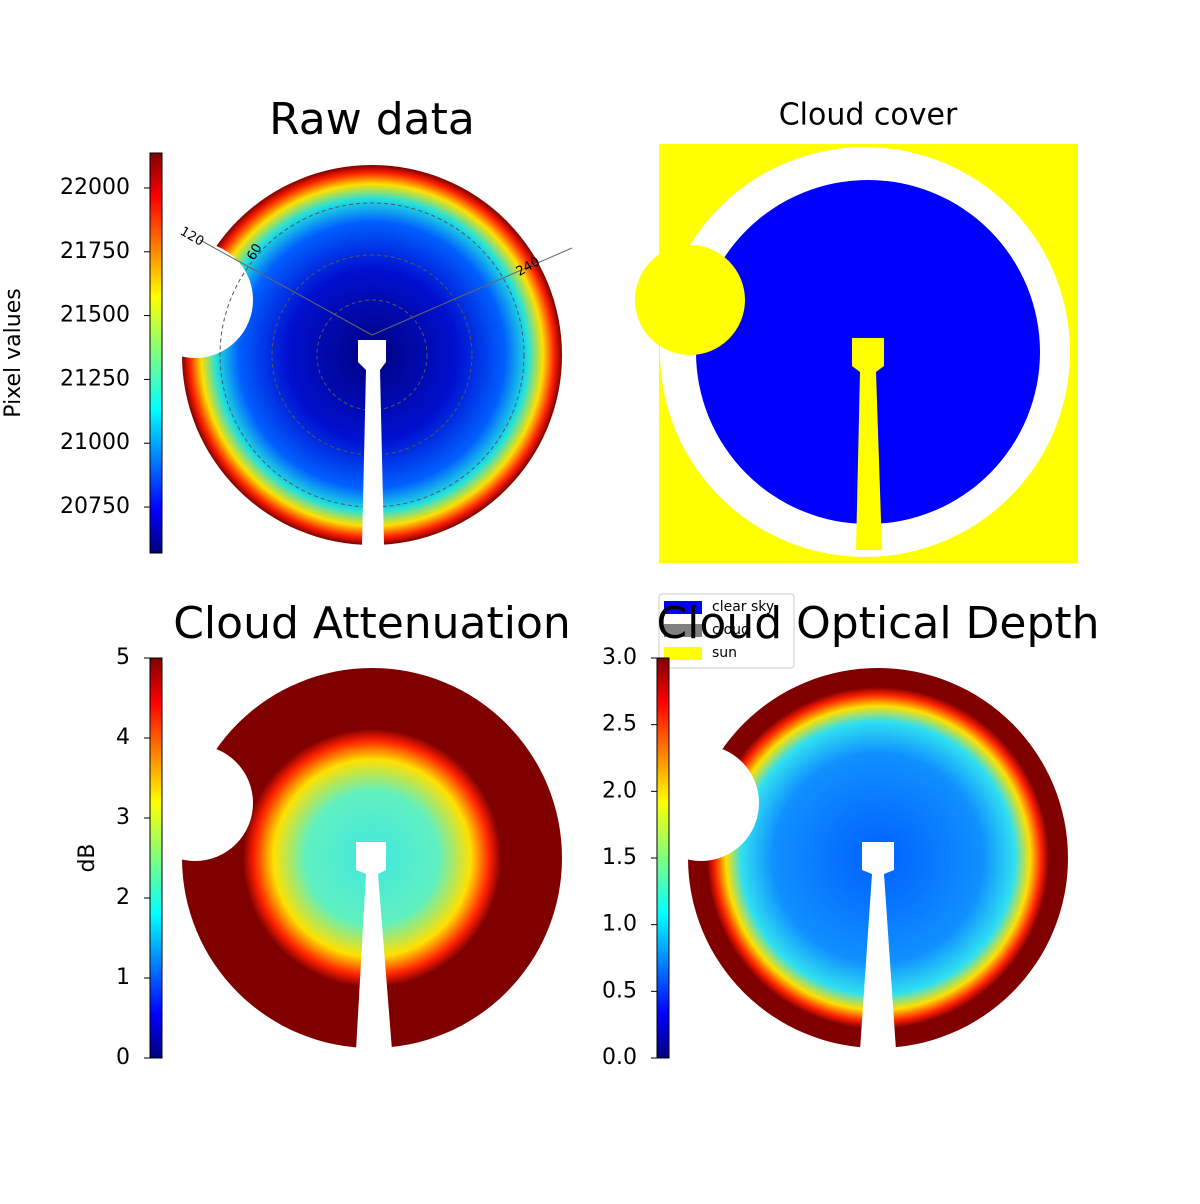 The height and width of the screenshot is (1204, 1200). What do you see at coordinates (619, 857) in the screenshot?
I see `colorbar-tick-label: 1.5` at bounding box center [619, 857].